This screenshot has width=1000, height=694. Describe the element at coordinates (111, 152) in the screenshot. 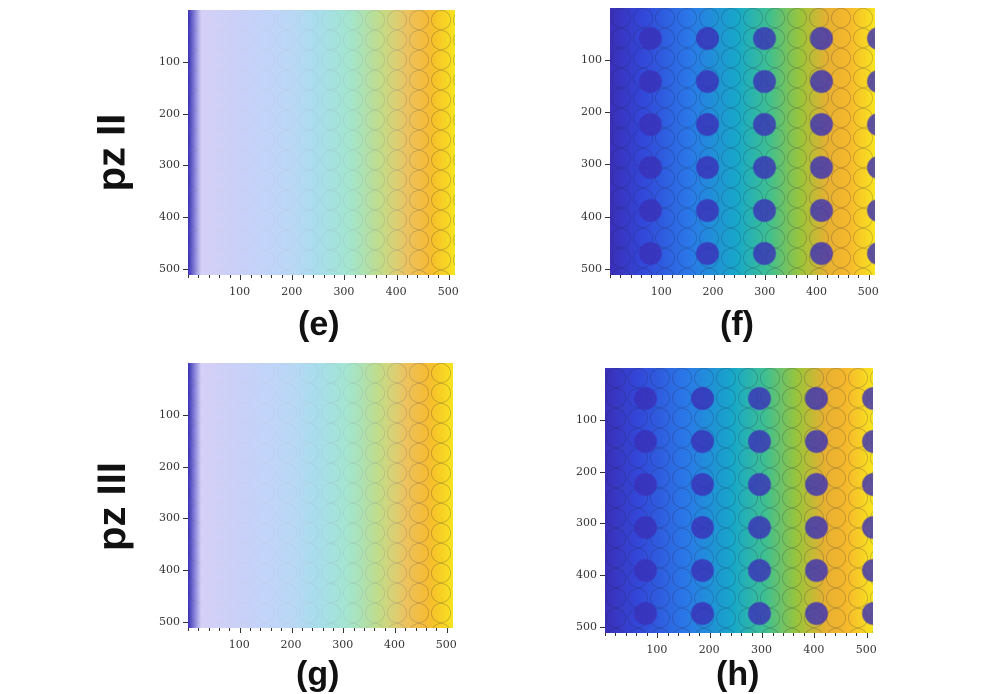

I see `row-label-pz-ii: pz II` at that location.